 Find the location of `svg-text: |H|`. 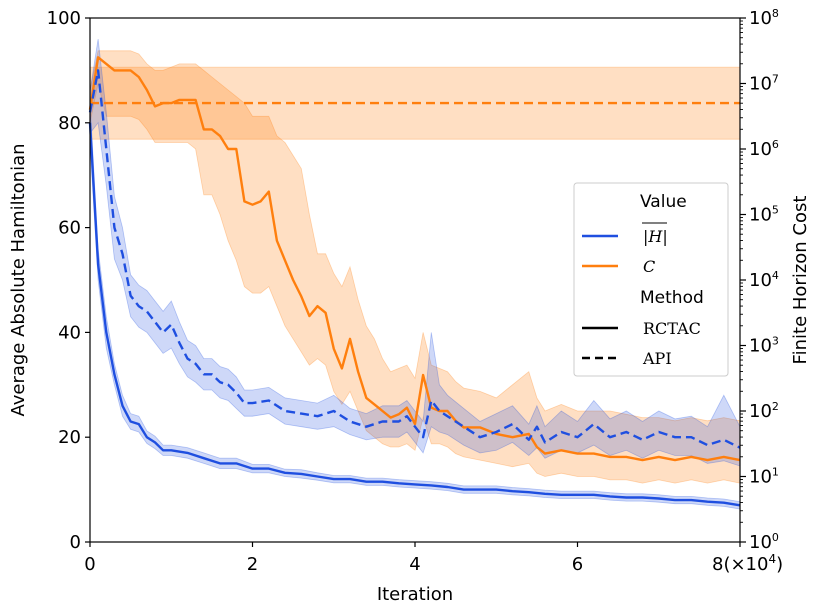

svg-text: |H| is located at coordinates (655, 236).